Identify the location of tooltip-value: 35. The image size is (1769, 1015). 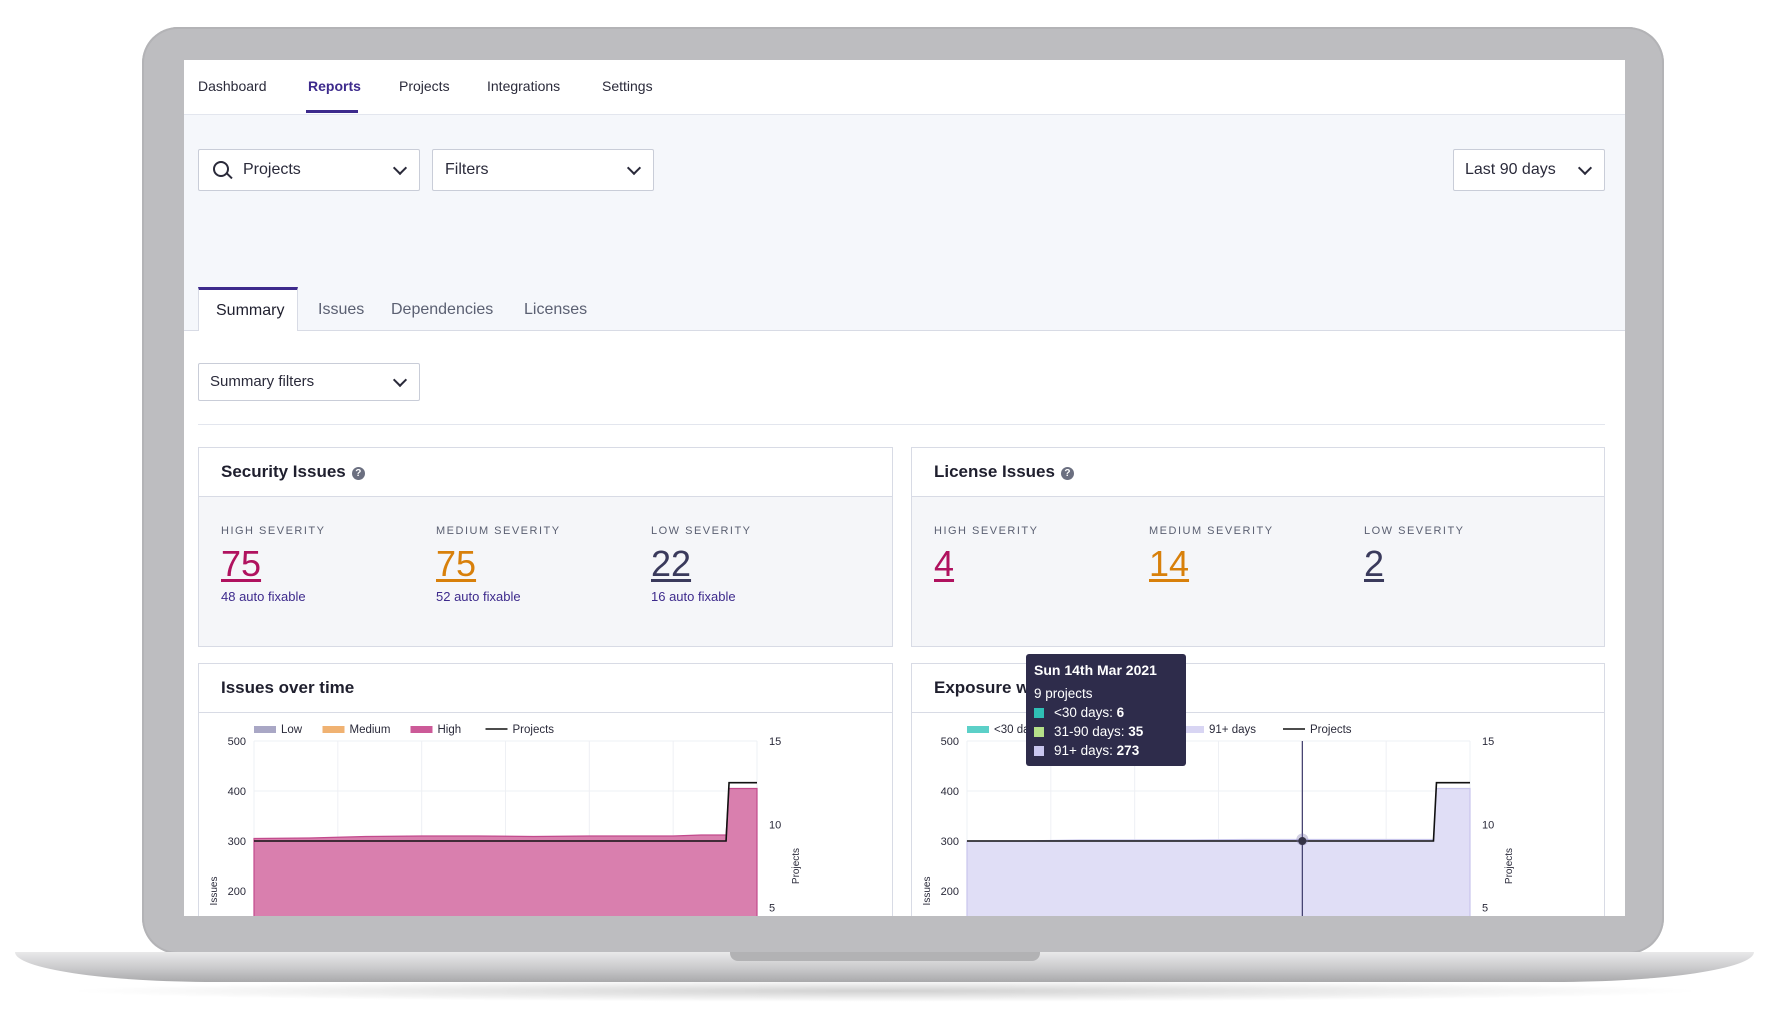
(1136, 731).